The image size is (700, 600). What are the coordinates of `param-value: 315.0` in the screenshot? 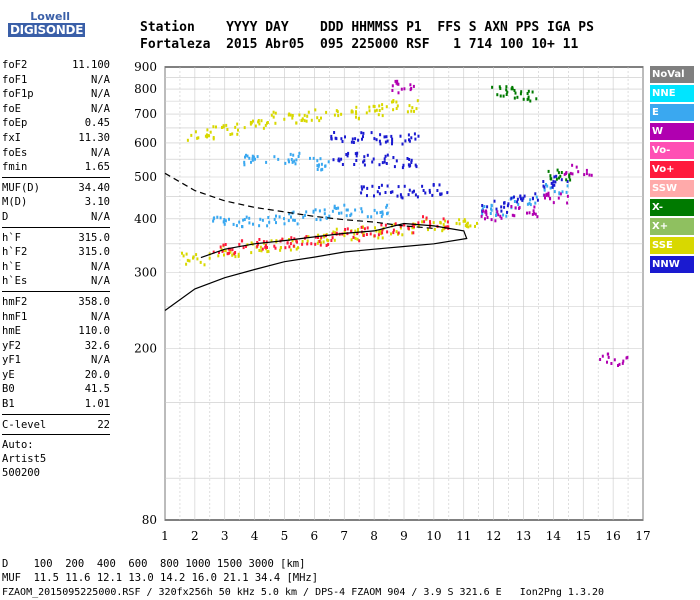 It's located at (94, 237).